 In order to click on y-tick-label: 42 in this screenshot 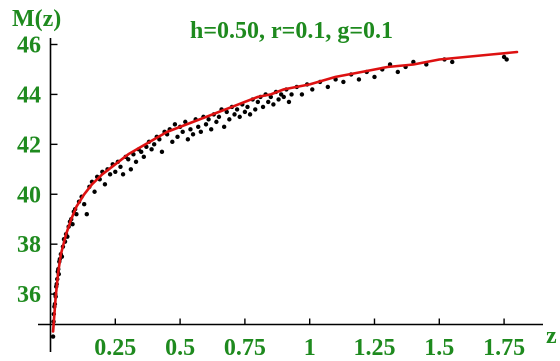, I will do `click(29, 145)`.